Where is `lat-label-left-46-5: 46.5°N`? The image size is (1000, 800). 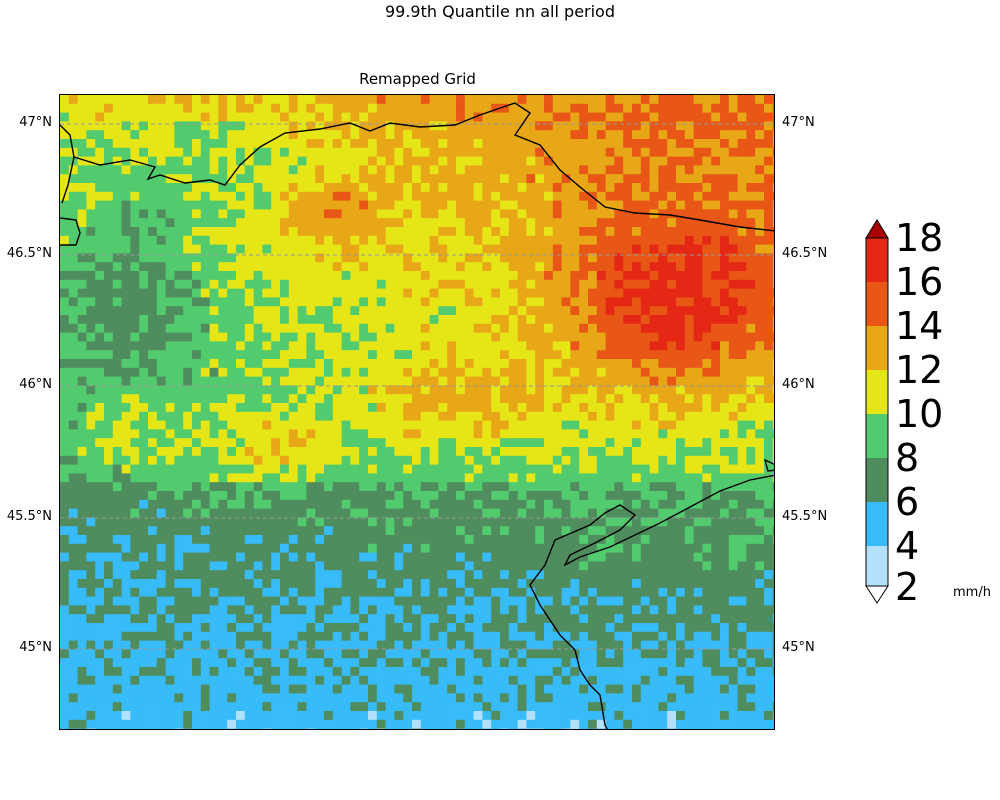 lat-label-left-46-5: 46.5°N is located at coordinates (29, 253).